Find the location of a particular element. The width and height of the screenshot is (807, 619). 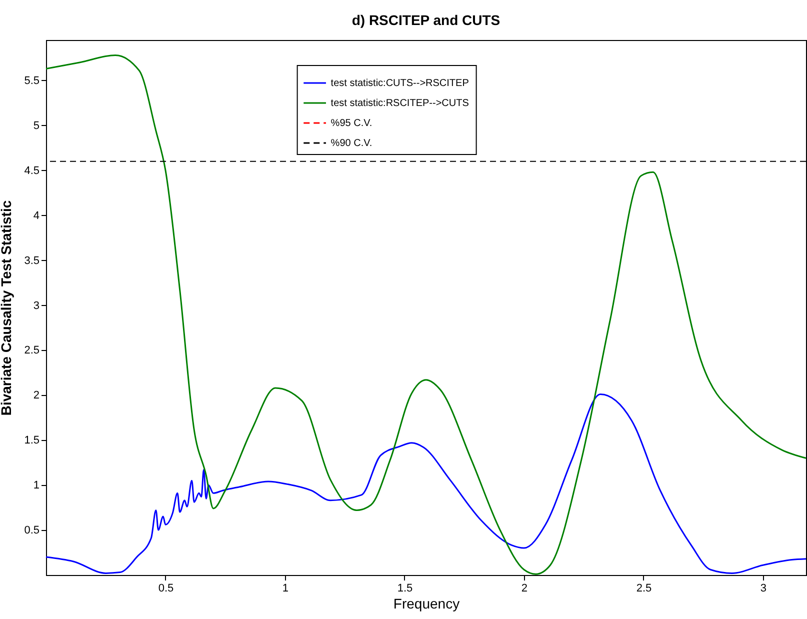

y-tick-label: 4 is located at coordinates (36, 216).